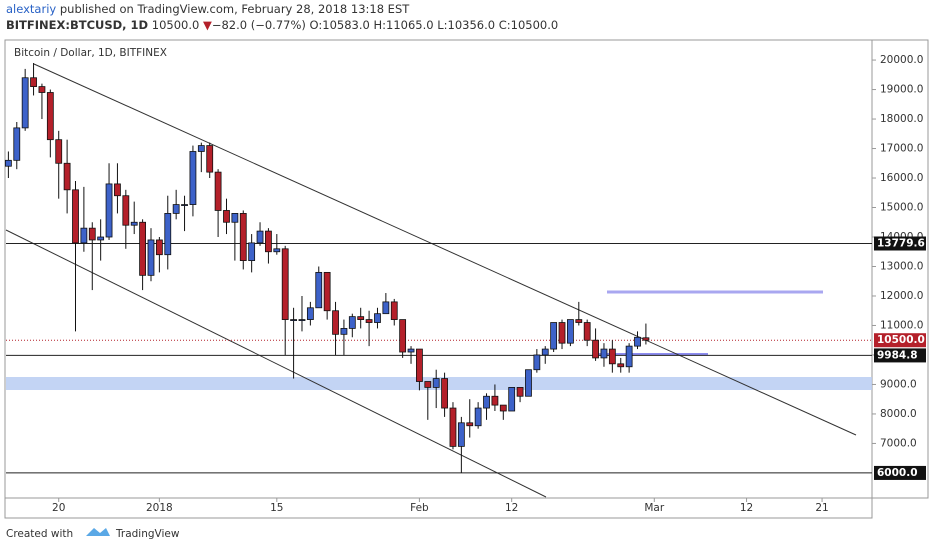  What do you see at coordinates (901, 60) in the screenshot?
I see `y-tick-label: 20000.0` at bounding box center [901, 60].